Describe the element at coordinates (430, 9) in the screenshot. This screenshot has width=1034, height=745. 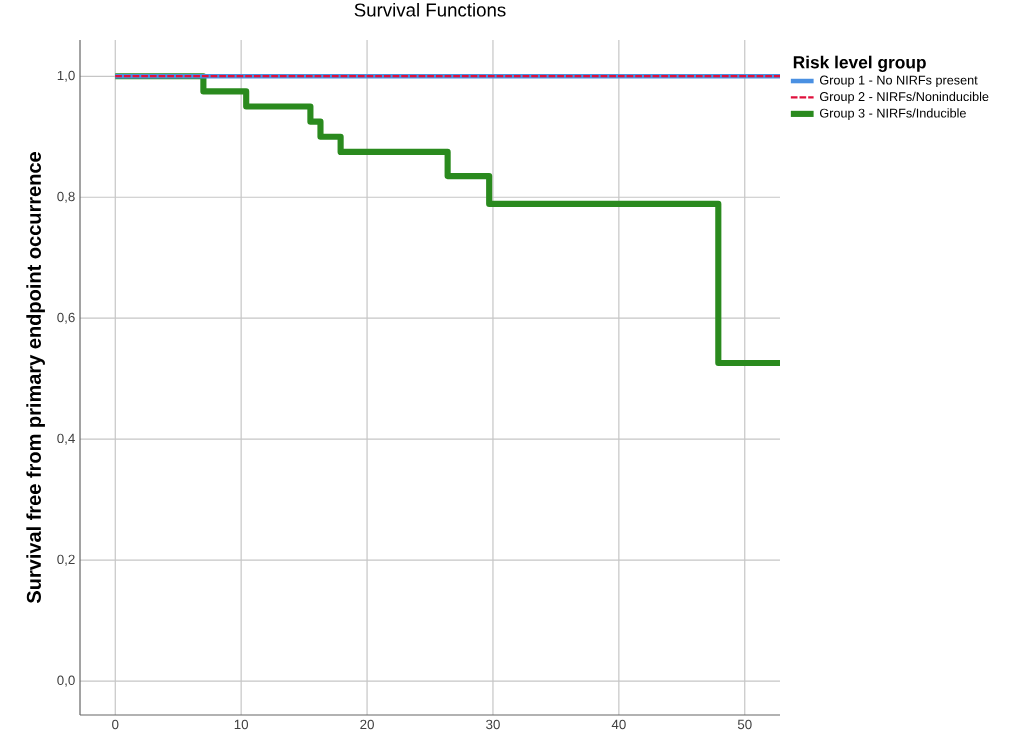
I see `chart-title: Survival Functions` at that location.